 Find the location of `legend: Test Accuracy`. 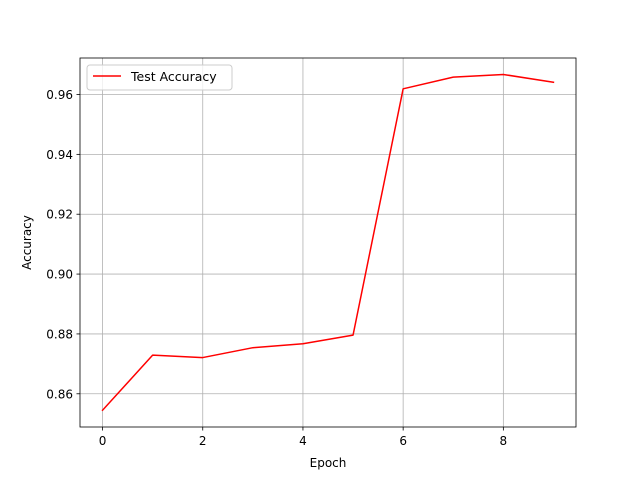

legend: Test Accuracy is located at coordinates (159, 77).